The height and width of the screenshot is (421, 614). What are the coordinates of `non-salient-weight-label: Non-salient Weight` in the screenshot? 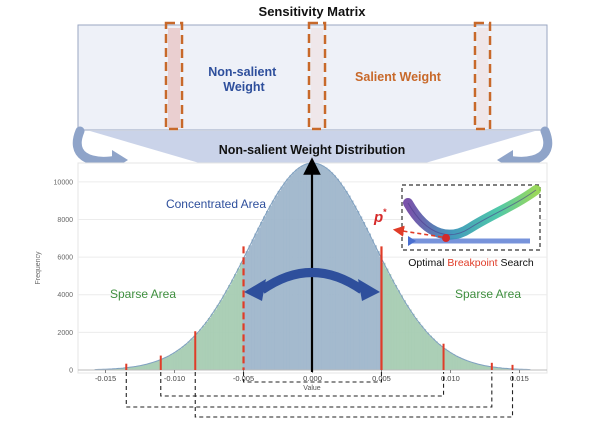 It's located at (244, 79).